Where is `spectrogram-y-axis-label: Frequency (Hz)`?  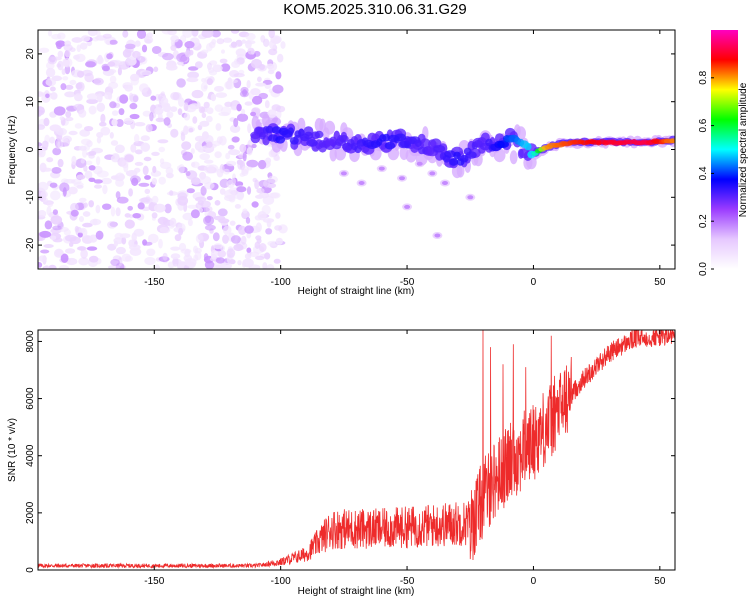
spectrogram-y-axis-label: Frequency (Hz) is located at coordinates (12, 150).